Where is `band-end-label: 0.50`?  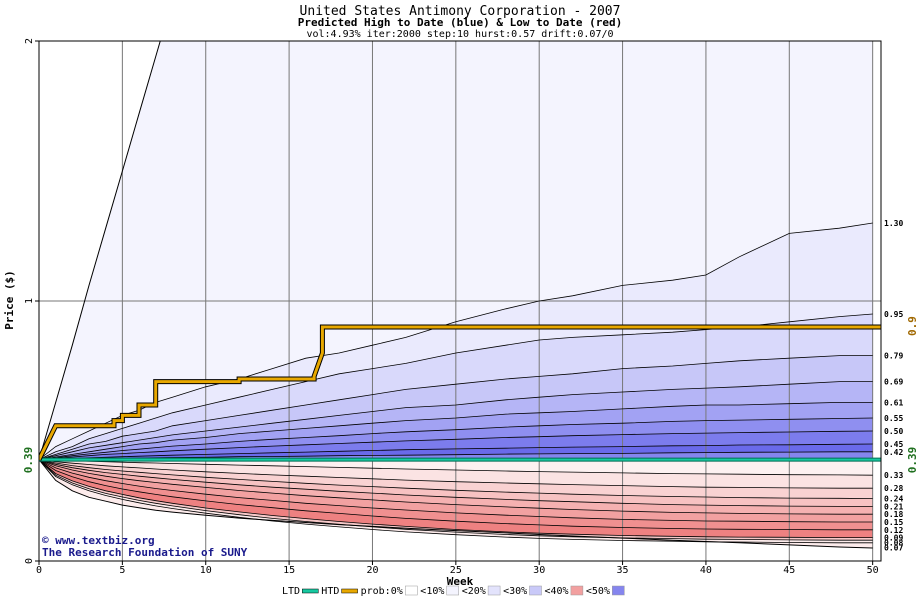
band-end-label: 0.50 is located at coordinates (893, 431).